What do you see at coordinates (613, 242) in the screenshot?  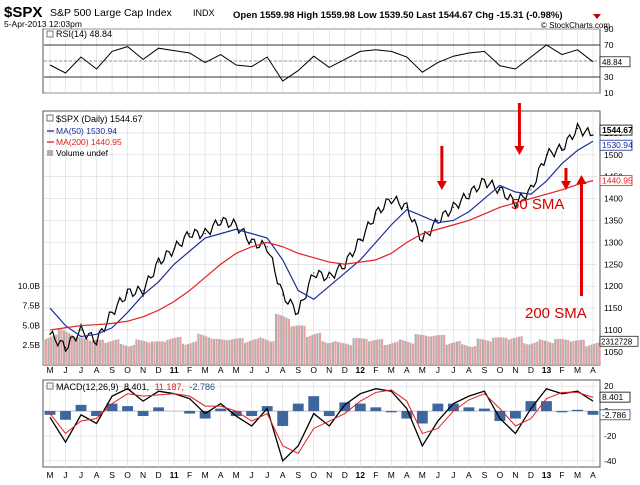 I see `price-tick-label: 1300` at bounding box center [613, 242].